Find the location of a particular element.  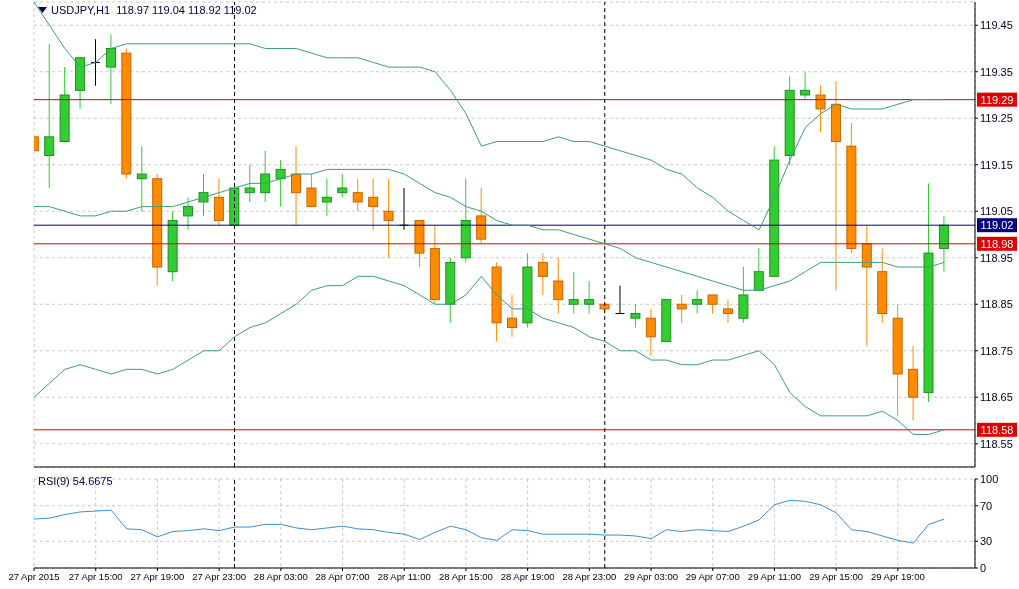

chart-title: USDJPY,H1 118.97 119.04 118.92 119.02 is located at coordinates (154, 10).